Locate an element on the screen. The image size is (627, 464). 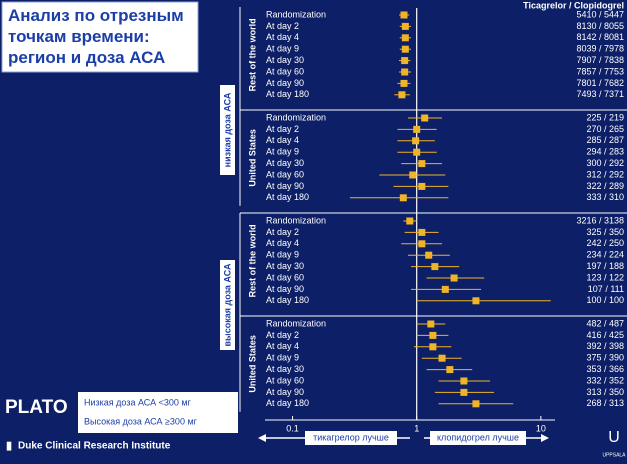
count-label: 7493 / 7371 is located at coordinates (600, 94).